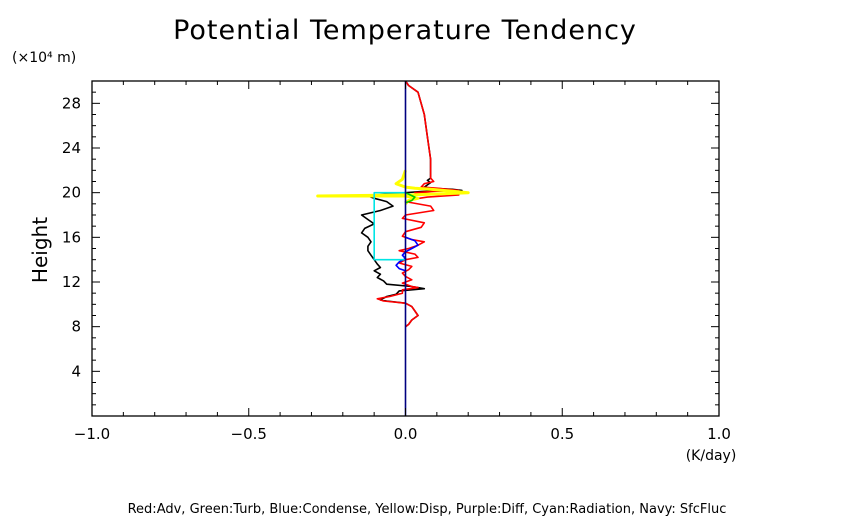 The height and width of the screenshot is (519, 854). What do you see at coordinates (406, 434) in the screenshot?
I see `x-tick-label: 0.0` at bounding box center [406, 434].